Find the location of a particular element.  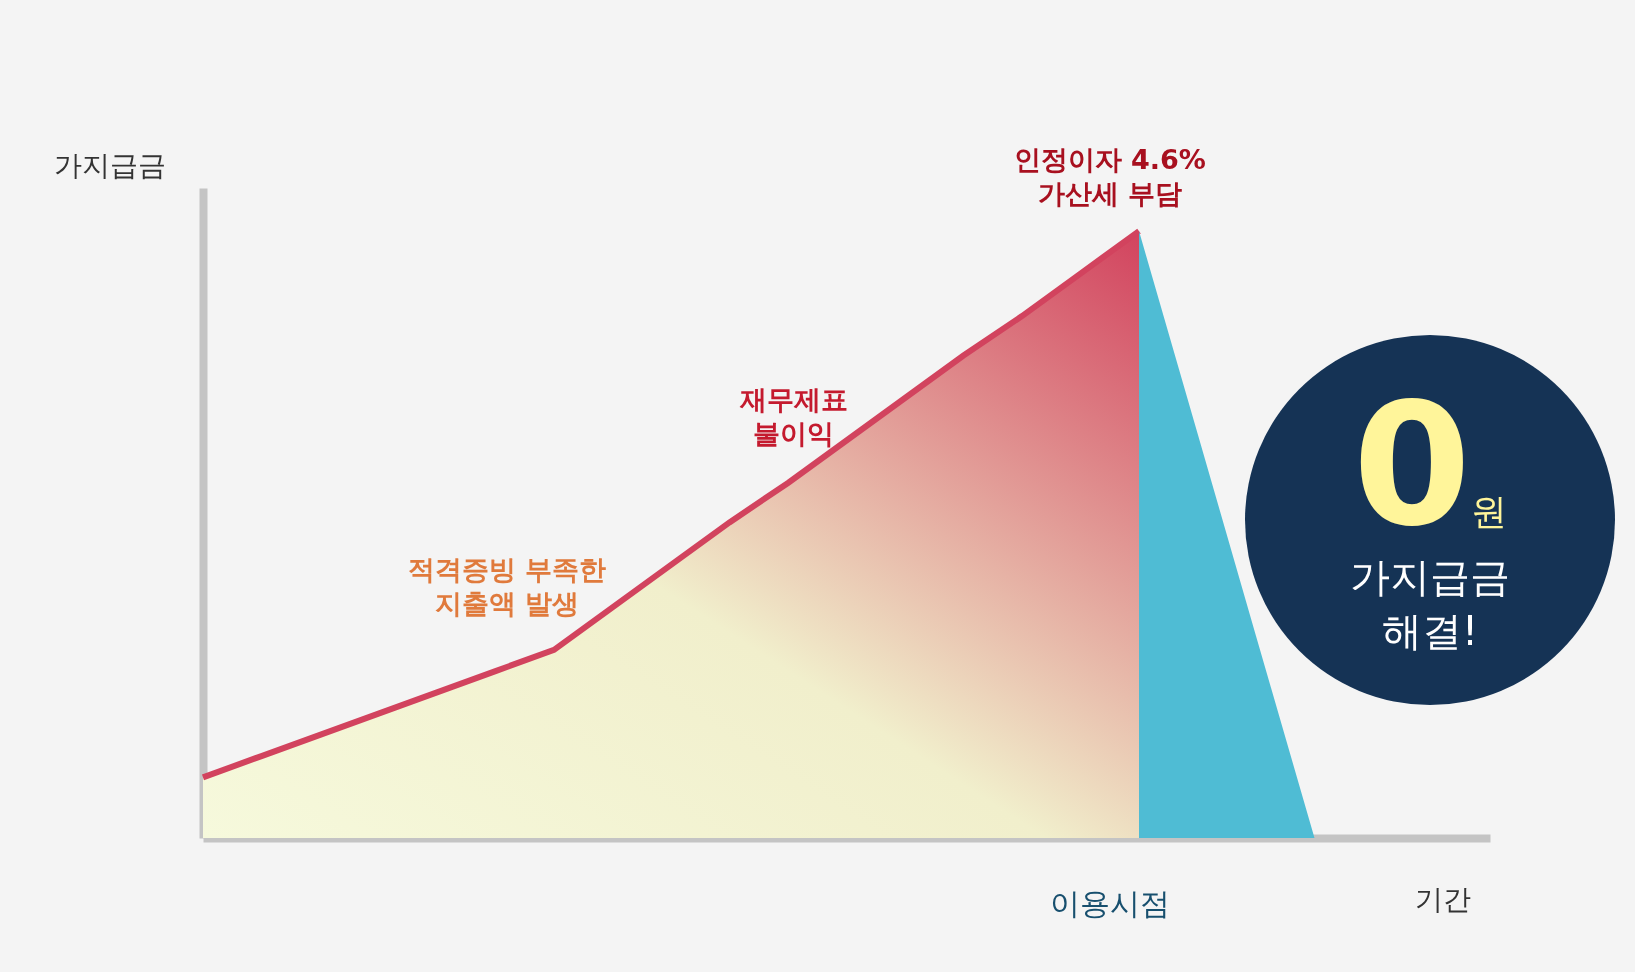

annotation: 재무제표 불이익 is located at coordinates (793, 417).